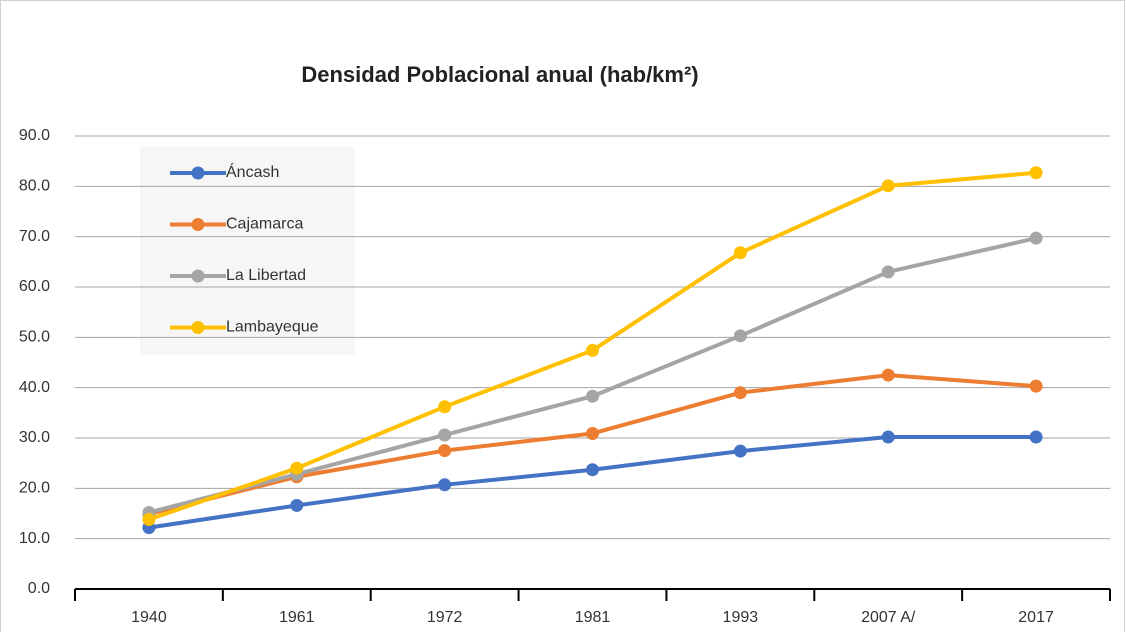  What do you see at coordinates (149, 617) in the screenshot?
I see `x-tick-label: 1940` at bounding box center [149, 617].